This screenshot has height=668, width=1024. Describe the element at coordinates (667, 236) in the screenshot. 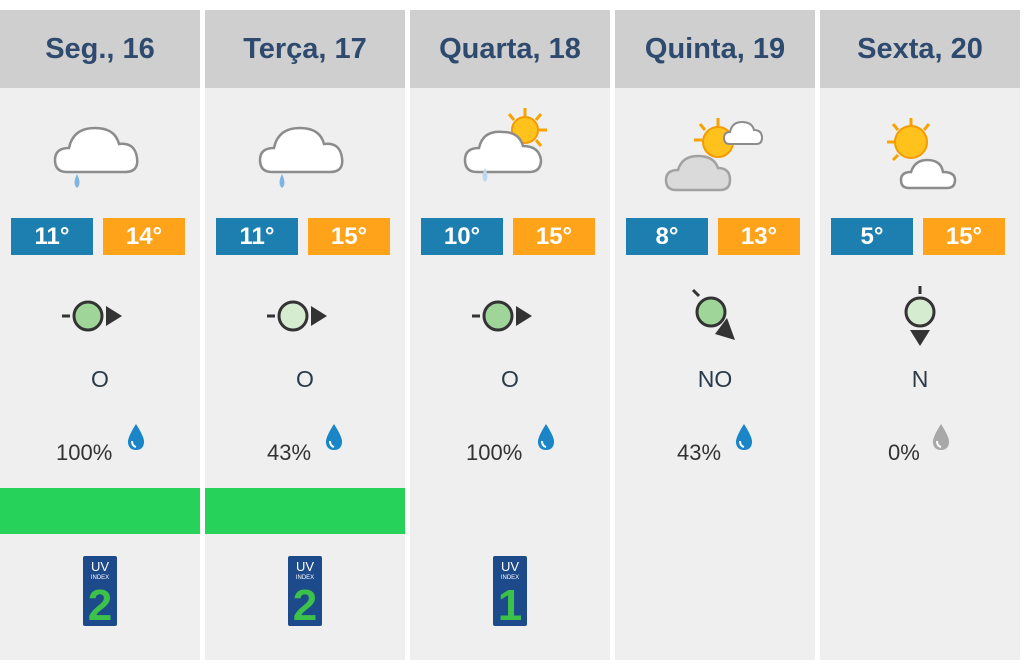

I see `min-temperature: 8°` at that location.